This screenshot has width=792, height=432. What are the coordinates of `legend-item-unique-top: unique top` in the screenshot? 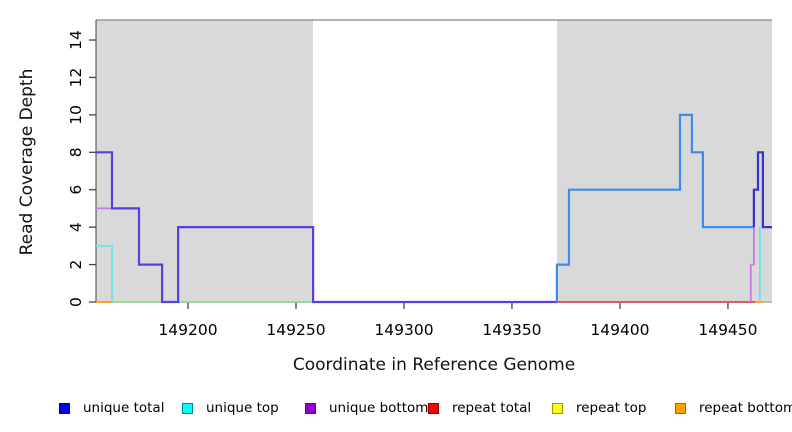 It's located at (230, 408).